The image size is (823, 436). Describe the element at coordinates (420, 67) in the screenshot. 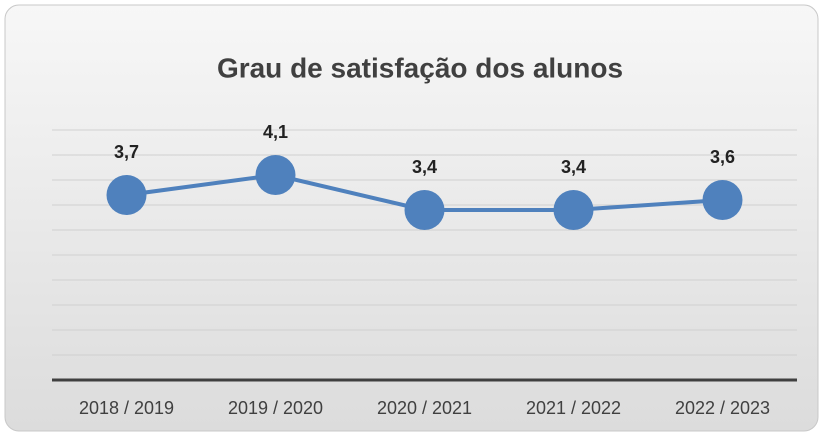

I see `chart-title: Grau de satisfação dos alunos` at that location.